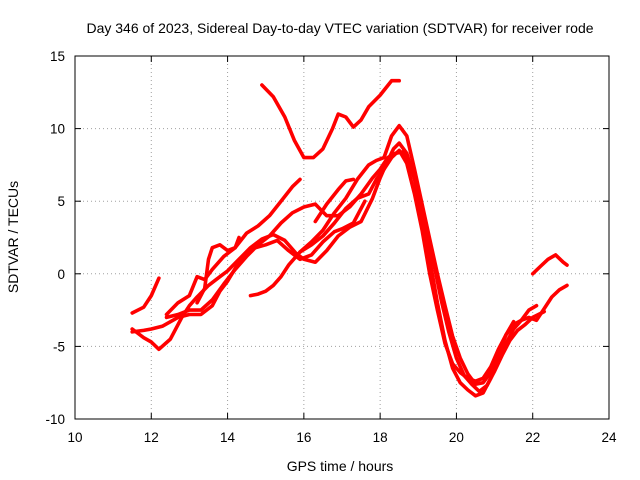  Describe the element at coordinates (532, 437) in the screenshot. I see `x-tick-label: 22` at that location.